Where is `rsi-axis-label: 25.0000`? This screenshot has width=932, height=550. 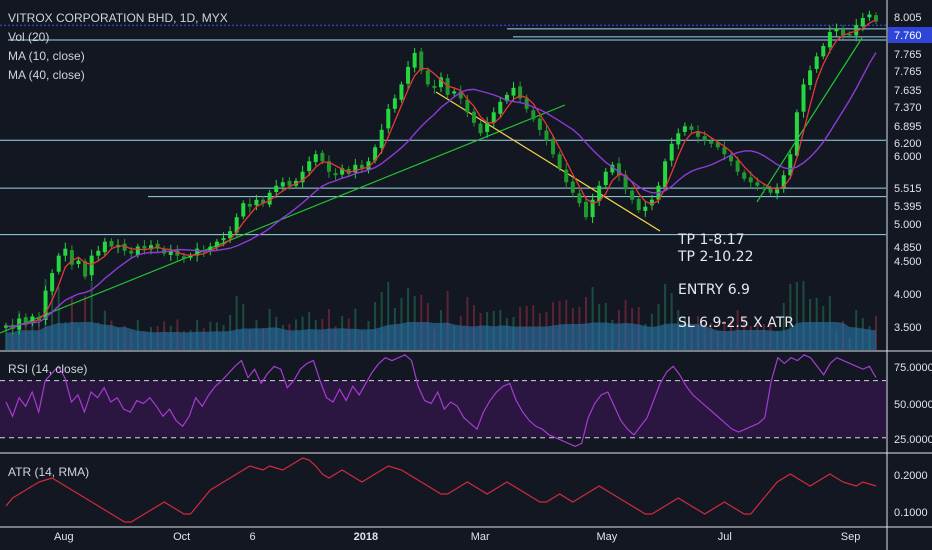 rsi-axis-label: 25.0000 is located at coordinates (913, 440).